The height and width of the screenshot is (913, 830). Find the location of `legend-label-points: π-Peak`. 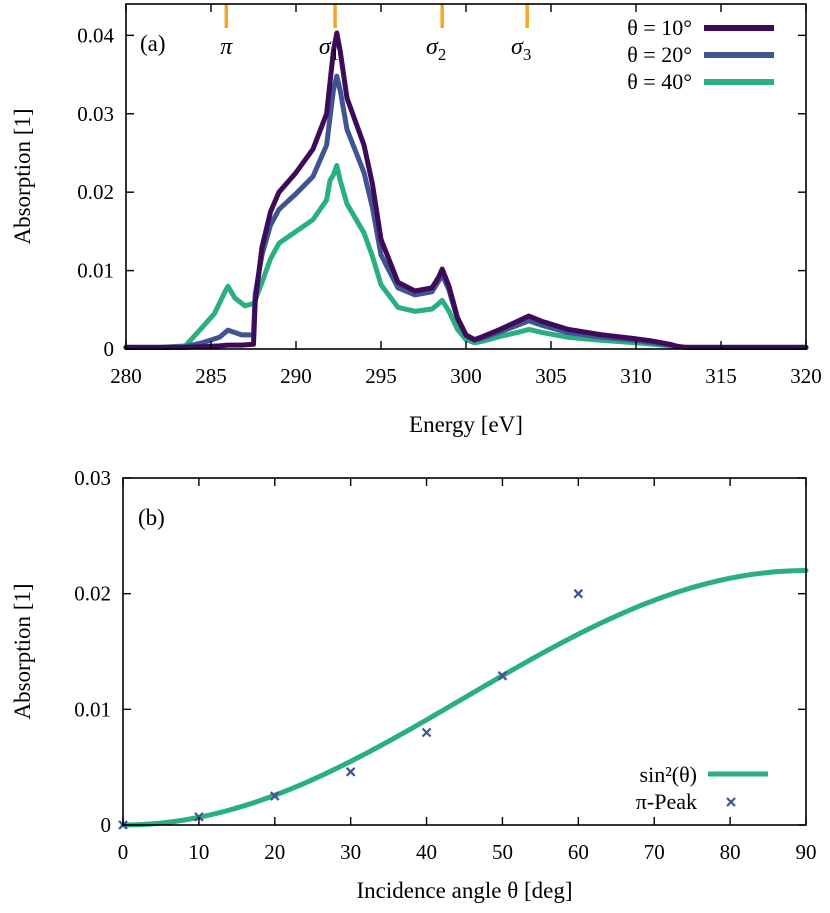

legend-label-points: π-Peak is located at coordinates (666, 801).